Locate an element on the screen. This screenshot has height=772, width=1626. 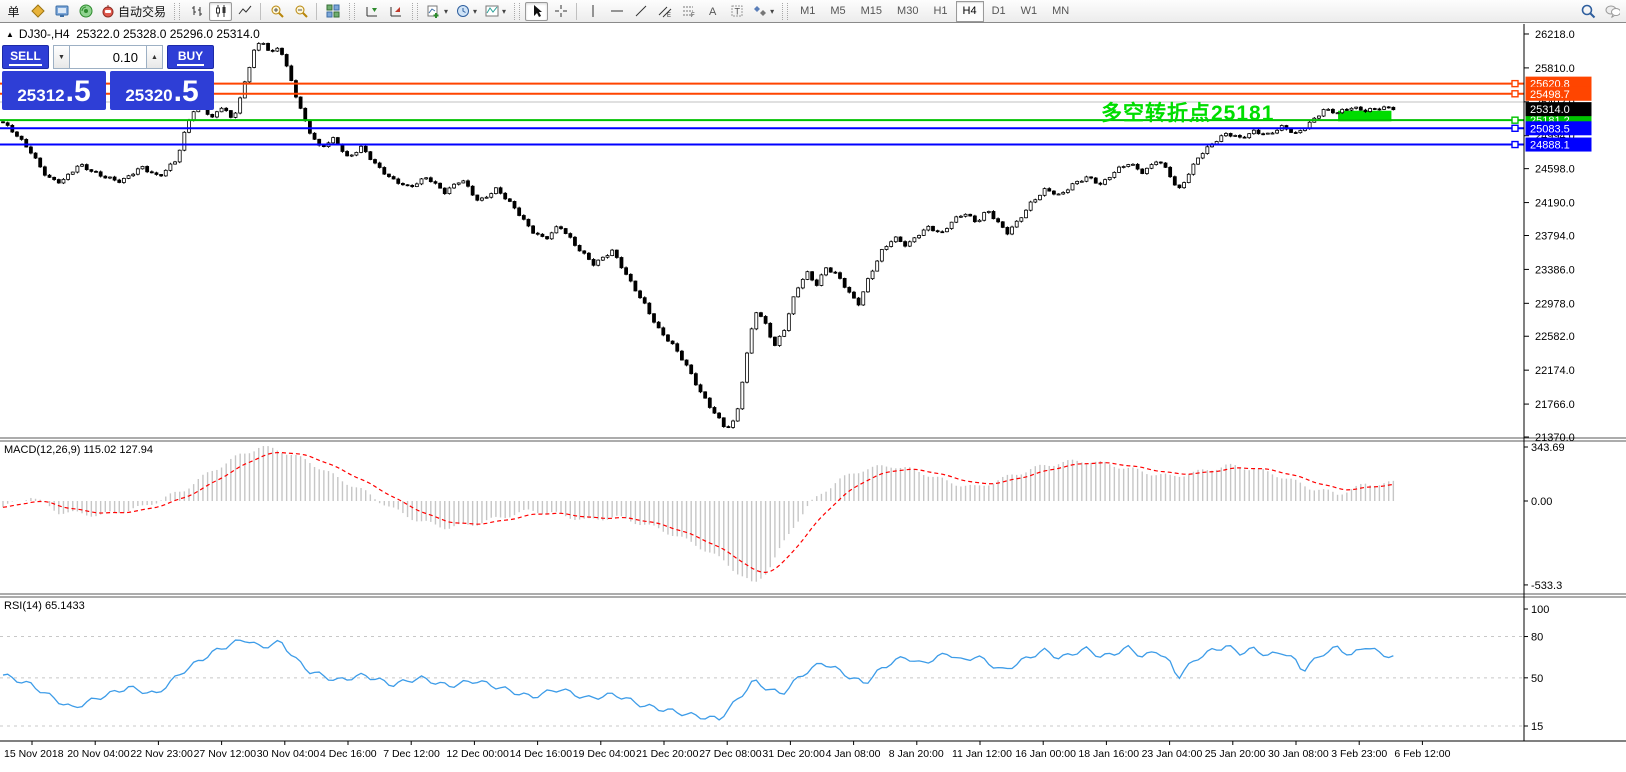
text-button: A is located at coordinates (712, 11).